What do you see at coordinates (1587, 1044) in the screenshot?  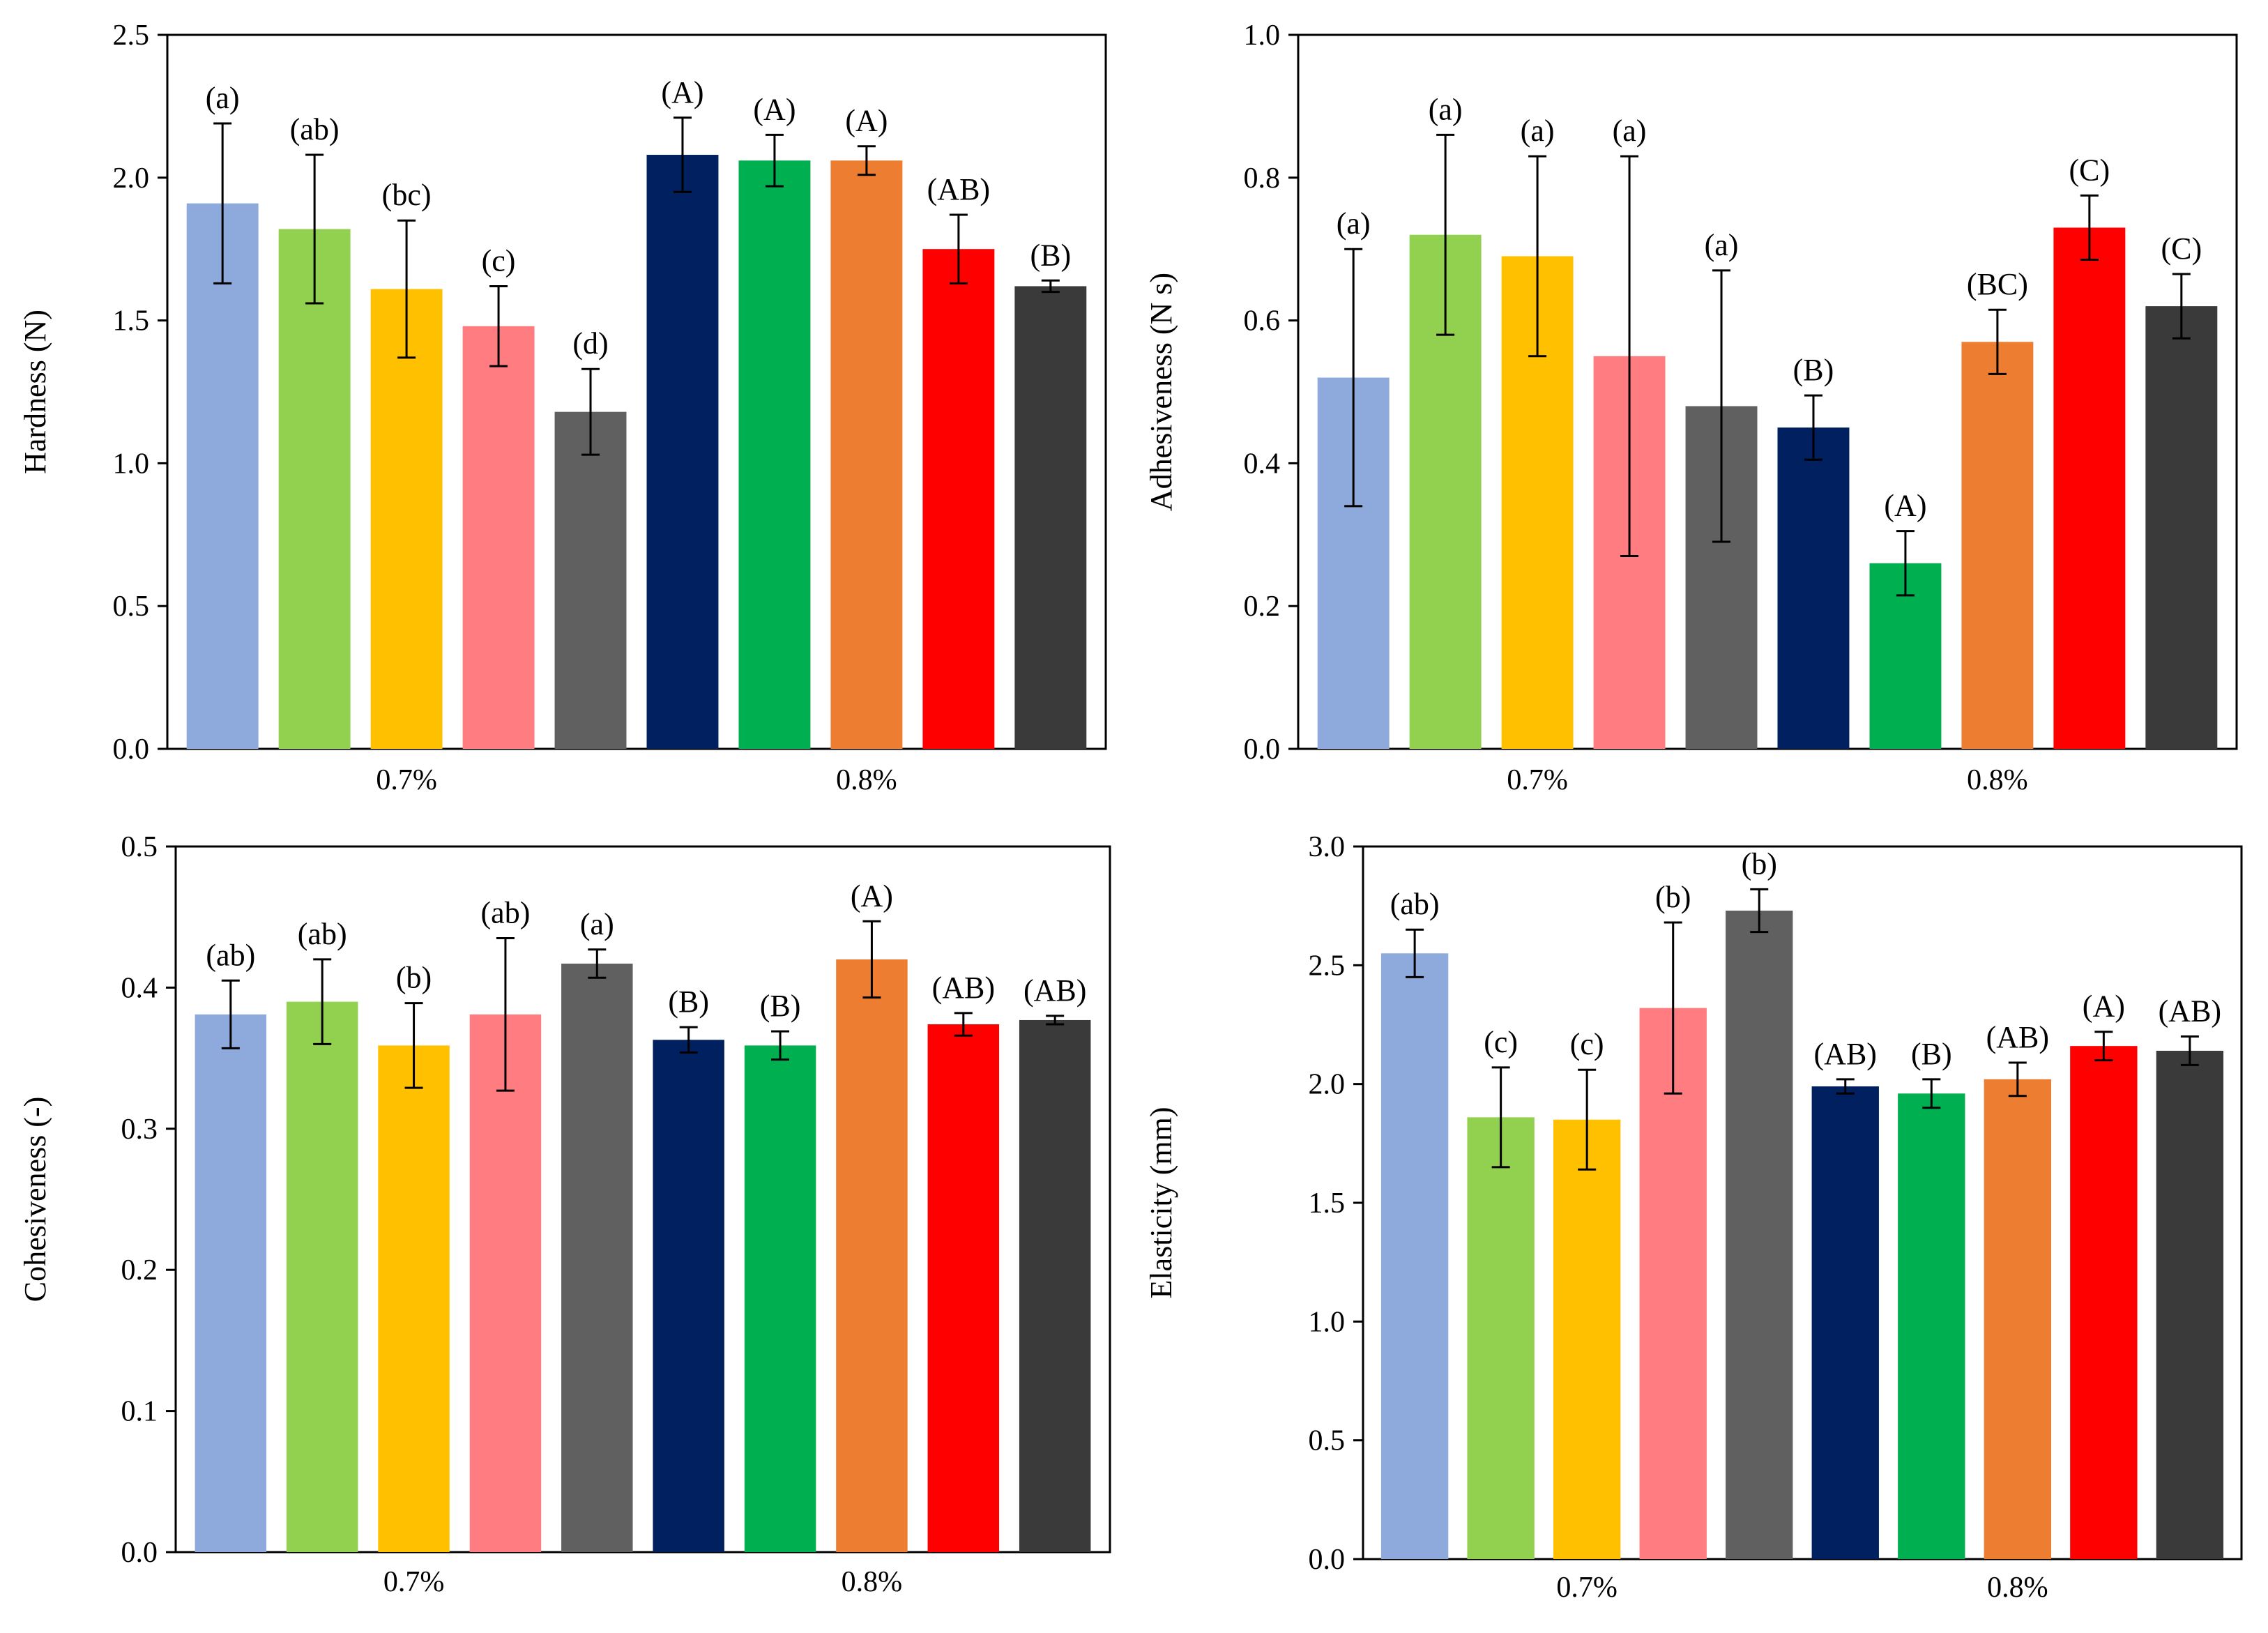 I see `elasticity-significance-label: (c)` at bounding box center [1587, 1044].